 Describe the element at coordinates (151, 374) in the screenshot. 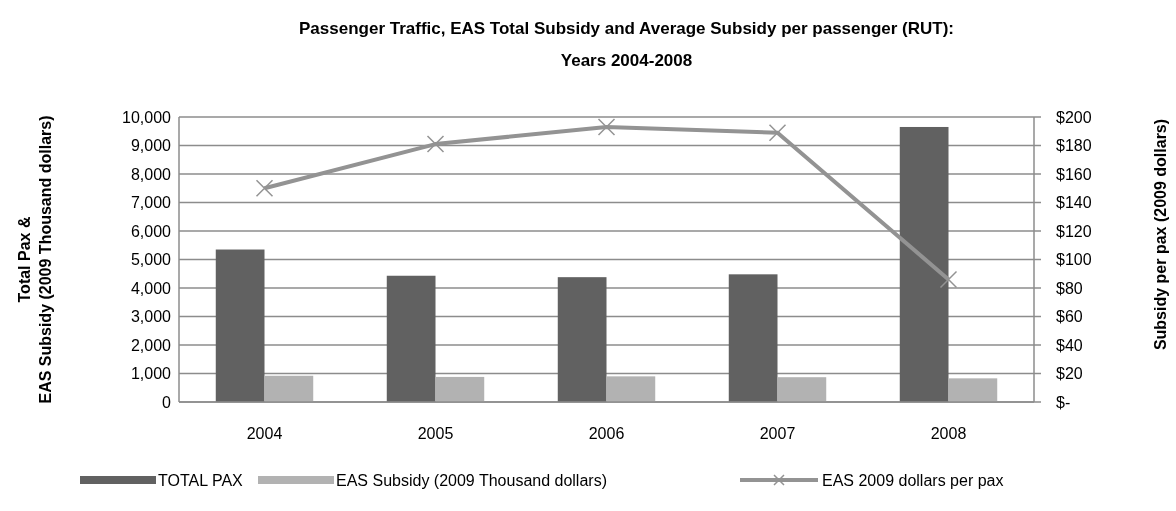

I see `y-tick-label: 1,000` at that location.